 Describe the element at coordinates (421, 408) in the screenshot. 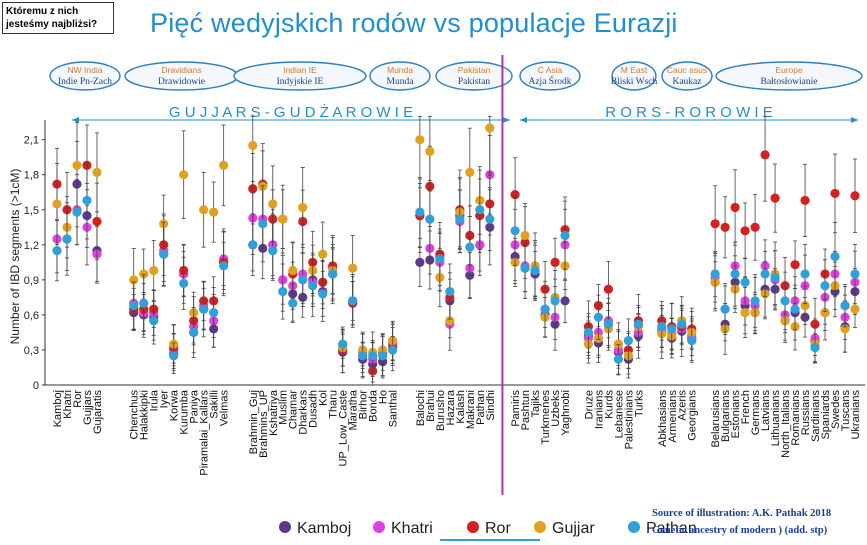

I see `x-tick-label: Balochi` at that location.